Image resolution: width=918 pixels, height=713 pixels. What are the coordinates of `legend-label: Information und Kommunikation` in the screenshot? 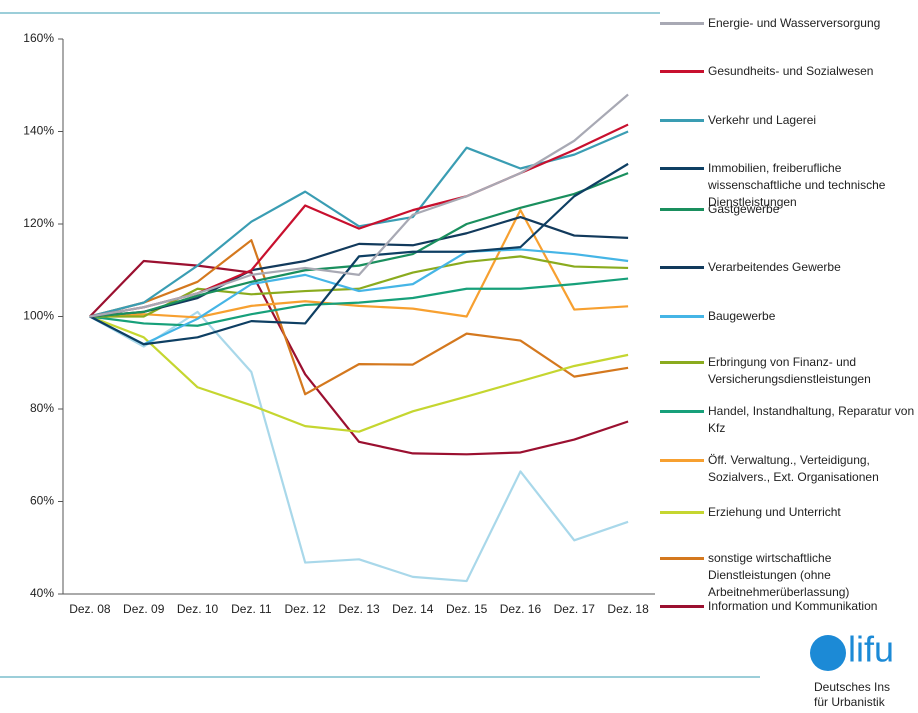 It's located at (793, 606).